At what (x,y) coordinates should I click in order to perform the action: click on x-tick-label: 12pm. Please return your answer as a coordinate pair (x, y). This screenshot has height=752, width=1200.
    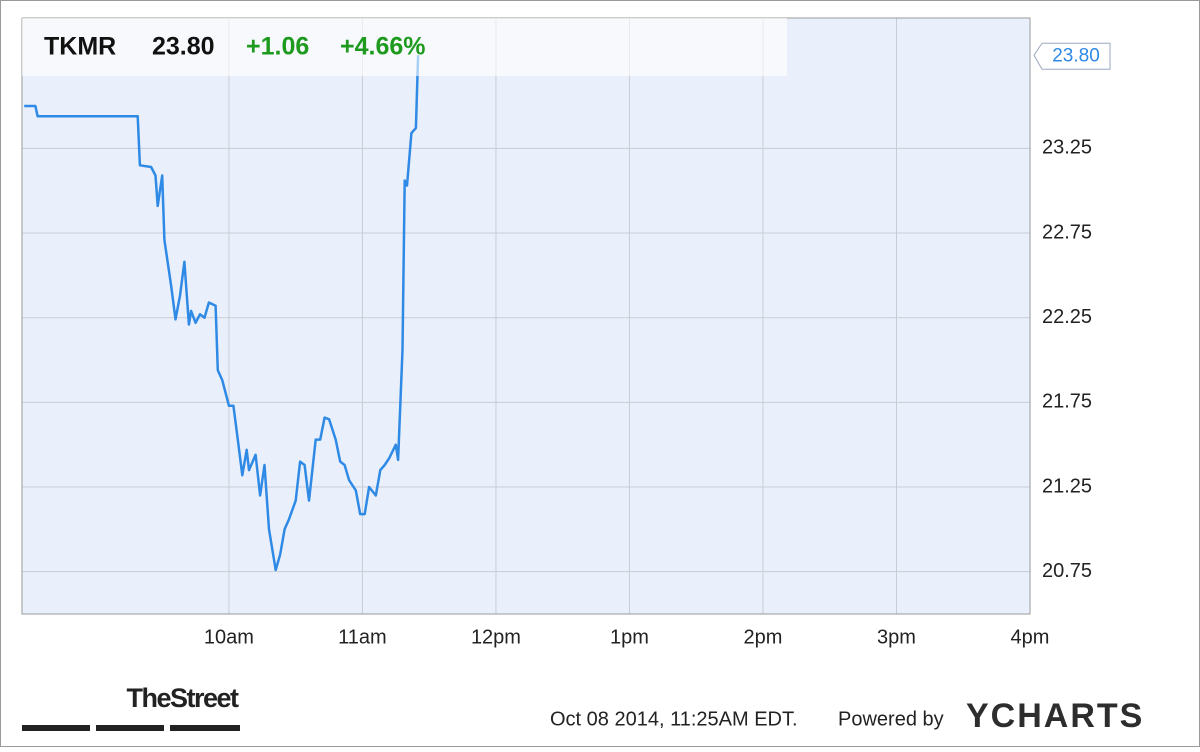
    Looking at the image, I should click on (496, 637).